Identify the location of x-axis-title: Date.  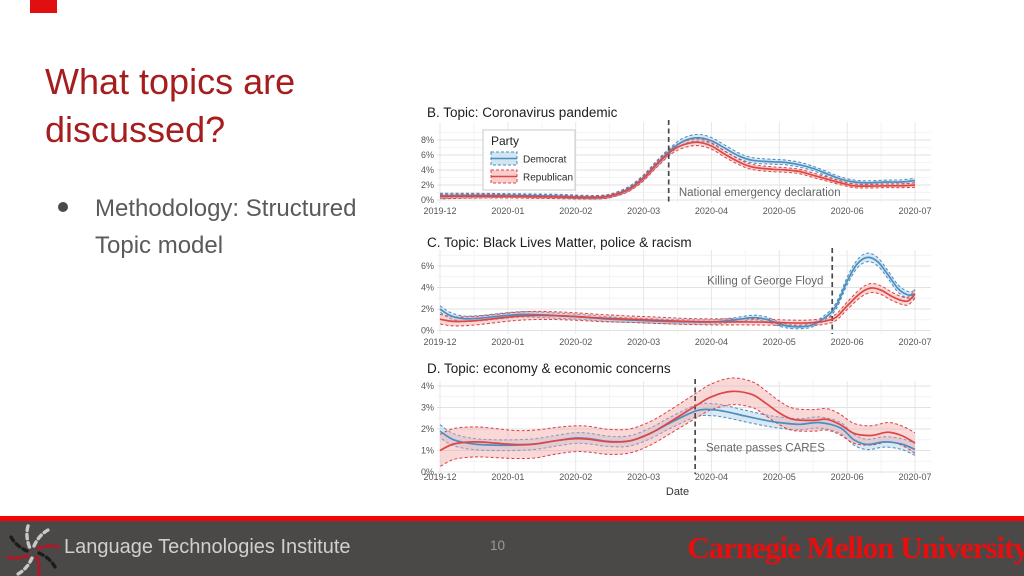
(677, 492).